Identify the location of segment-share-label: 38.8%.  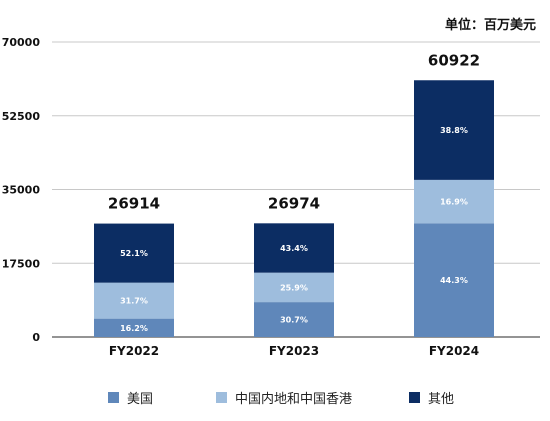
(454, 130).